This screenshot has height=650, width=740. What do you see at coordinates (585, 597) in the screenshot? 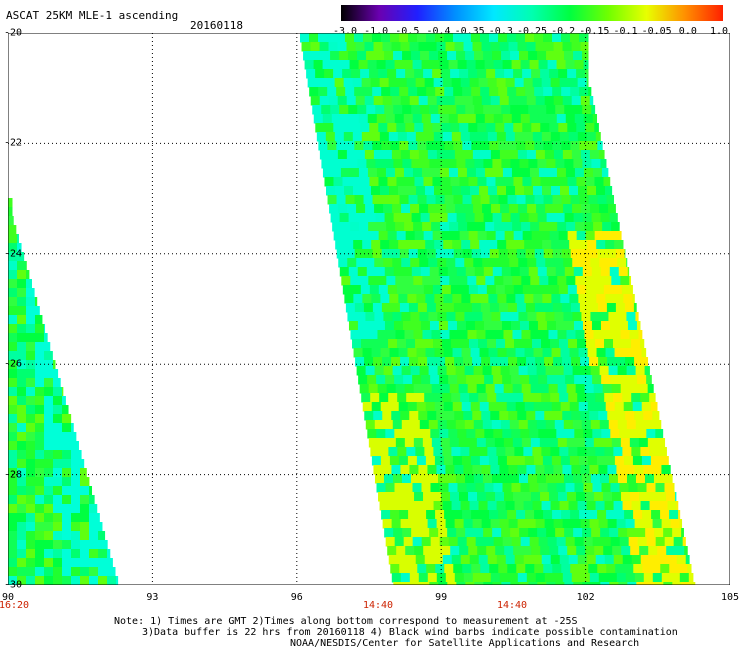
I see `longitude-label: 102` at bounding box center [585, 597].